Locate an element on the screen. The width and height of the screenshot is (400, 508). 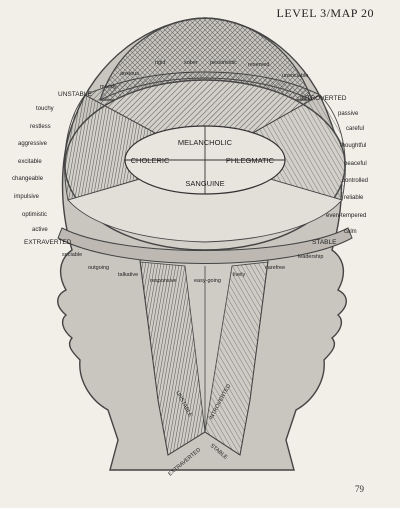
trait-label: responsive is located at coordinates (163, 281).